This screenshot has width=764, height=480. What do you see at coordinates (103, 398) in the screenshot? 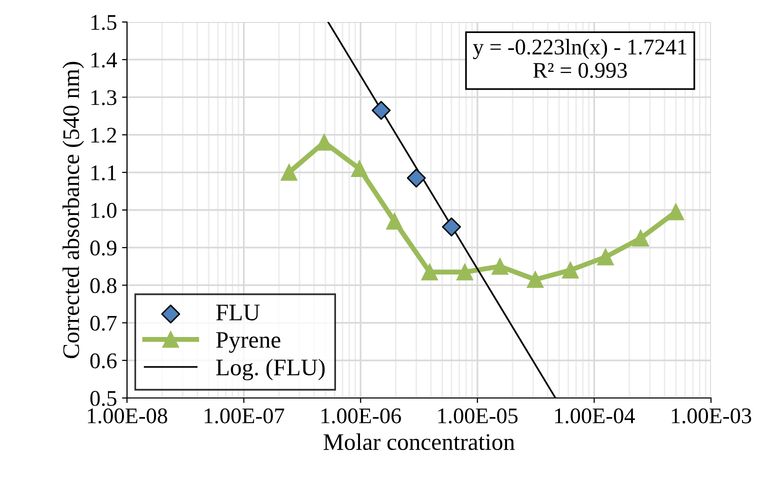
I see `y-tick-label: 0.5` at bounding box center [103, 398].